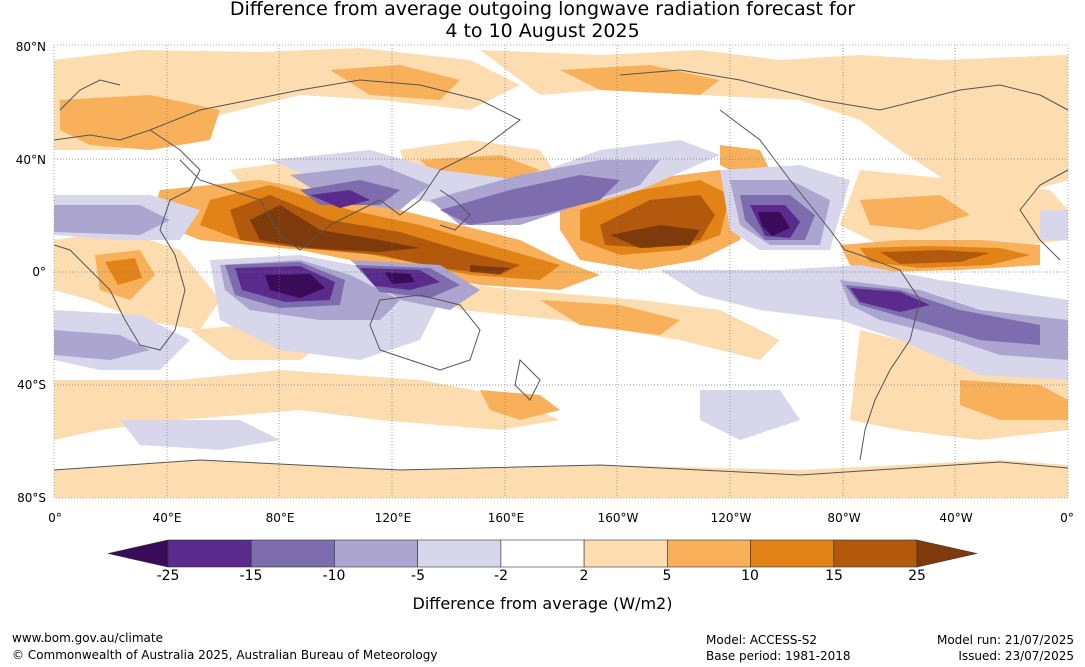 This screenshot has height=667, width=1085. What do you see at coordinates (731, 518) in the screenshot?
I see `lon-label-120w: 120°W` at bounding box center [731, 518].